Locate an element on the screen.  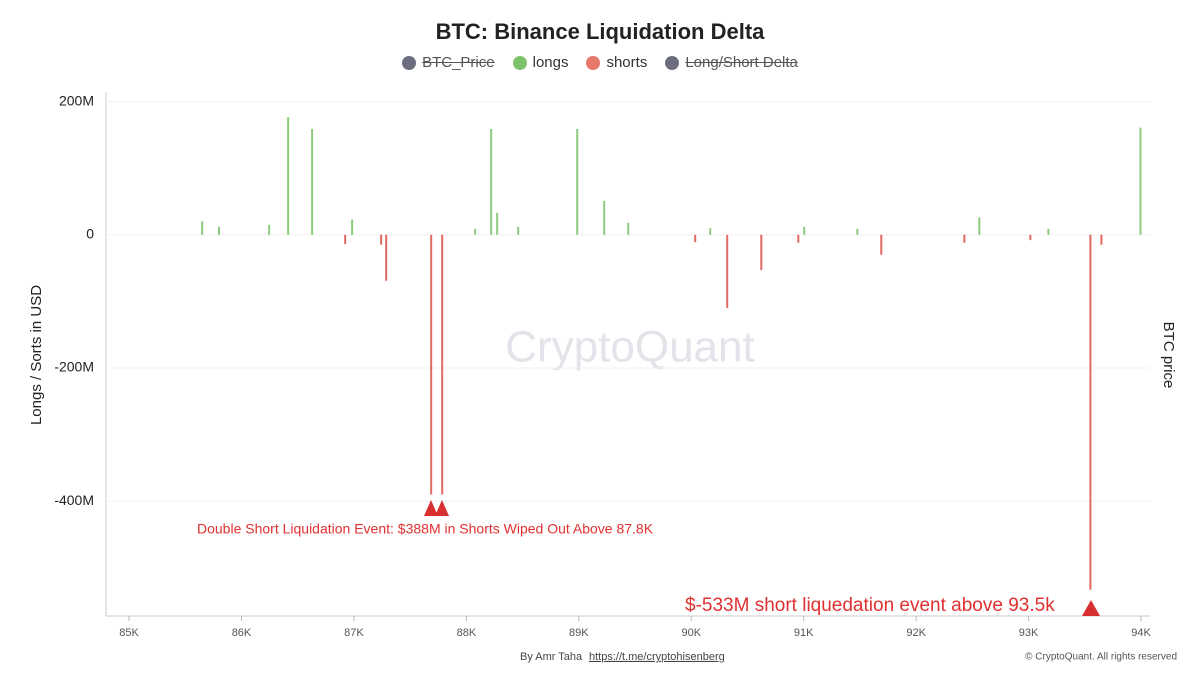
x-tick-label: 90K is located at coordinates (691, 633).